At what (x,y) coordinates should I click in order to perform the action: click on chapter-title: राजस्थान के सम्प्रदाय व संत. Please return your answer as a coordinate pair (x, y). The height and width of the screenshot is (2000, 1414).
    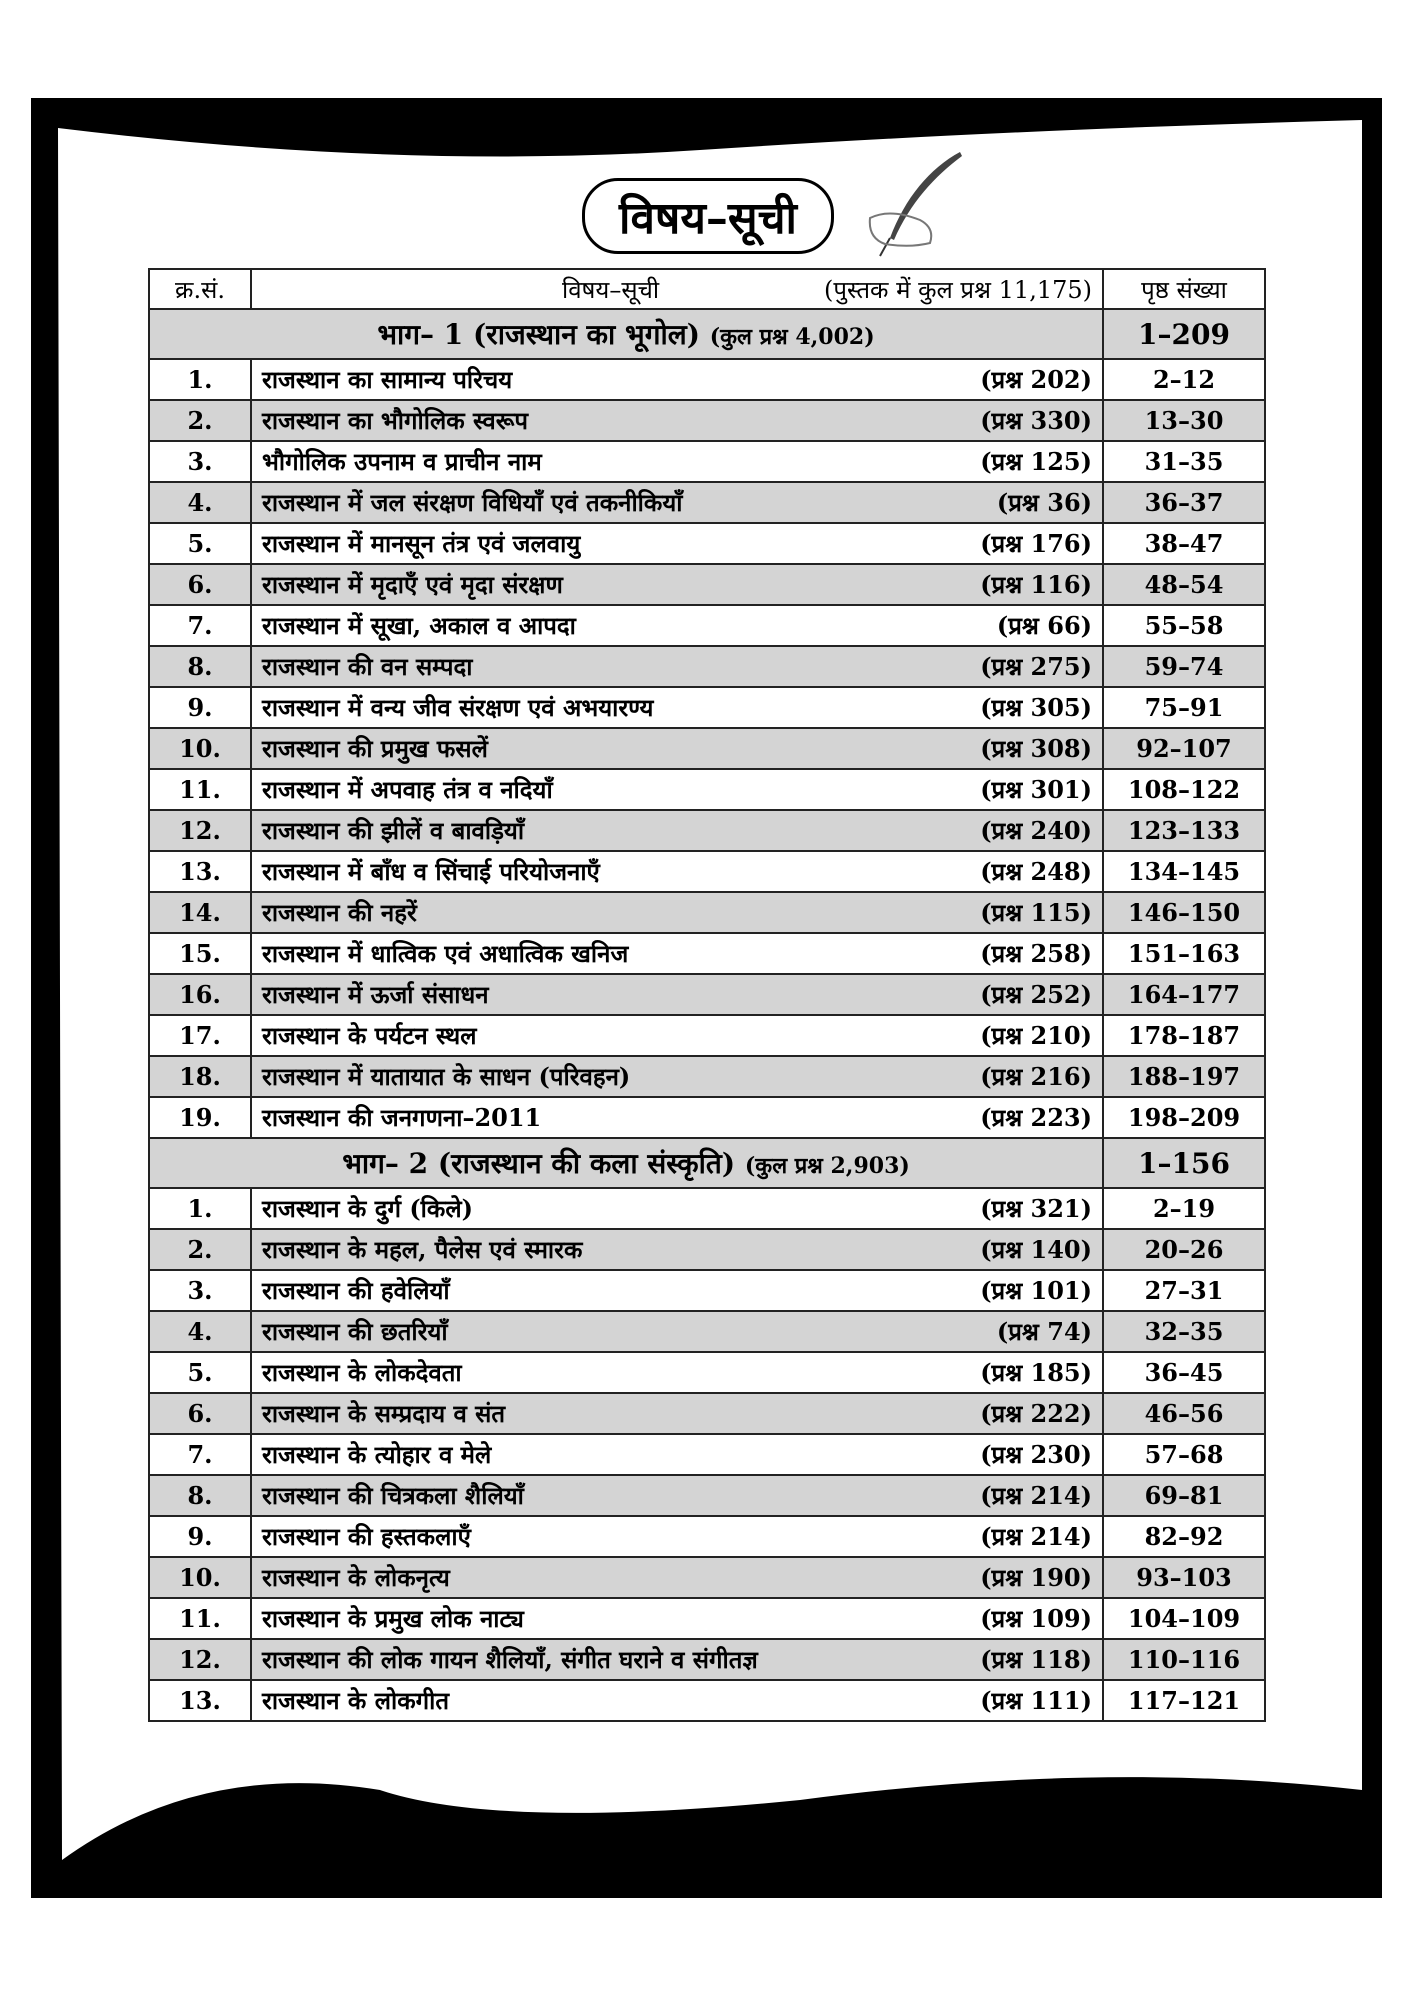
    Looking at the image, I should click on (384, 1413).